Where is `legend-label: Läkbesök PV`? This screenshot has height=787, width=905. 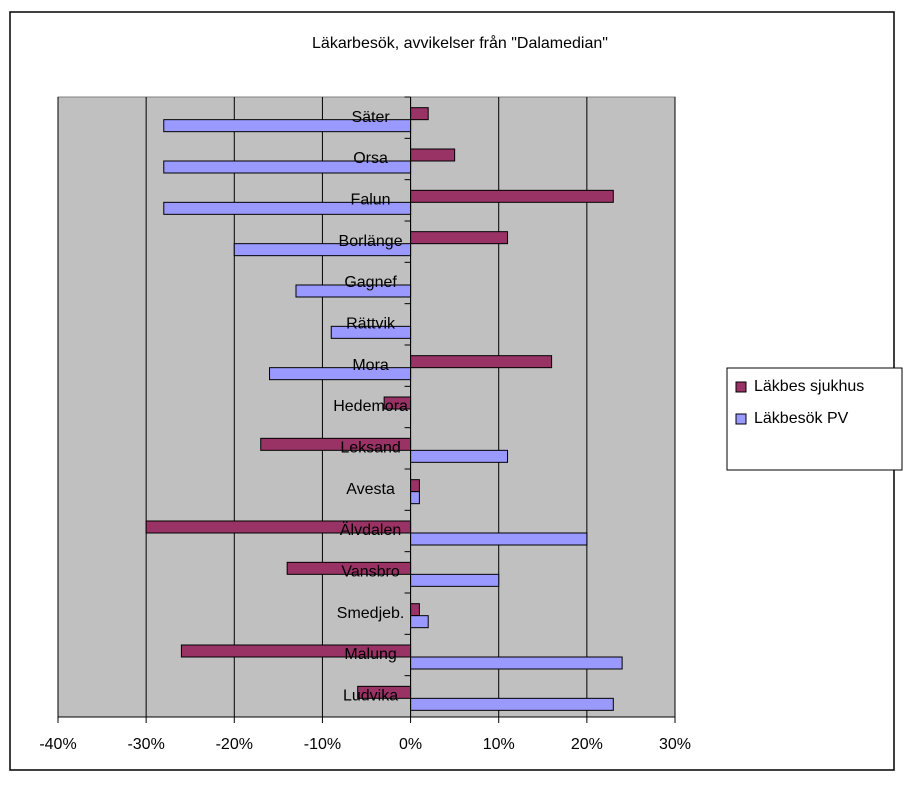
legend-label: Läkbesök PV is located at coordinates (801, 418).